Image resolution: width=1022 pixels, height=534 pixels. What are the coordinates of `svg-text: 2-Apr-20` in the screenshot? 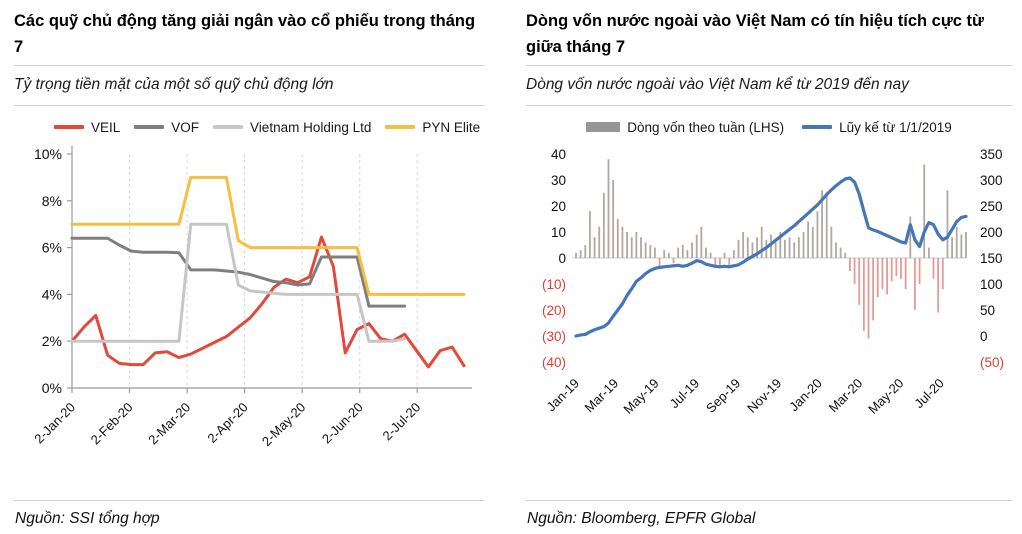 It's located at (227, 423).